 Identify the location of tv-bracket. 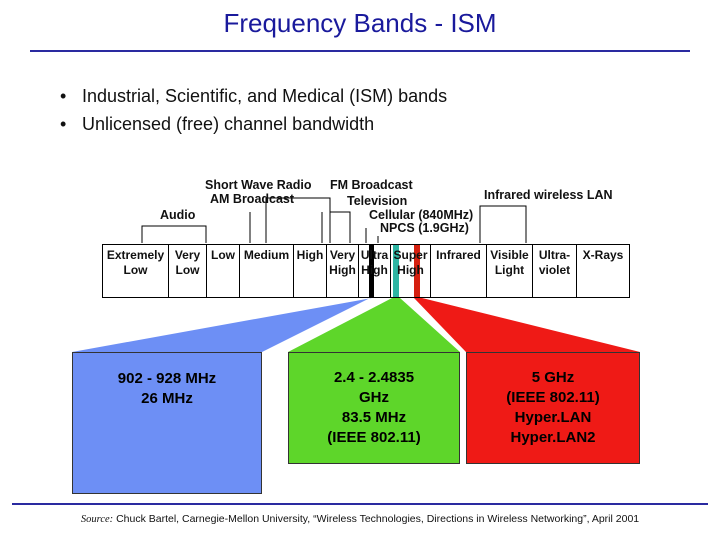
(340, 227).